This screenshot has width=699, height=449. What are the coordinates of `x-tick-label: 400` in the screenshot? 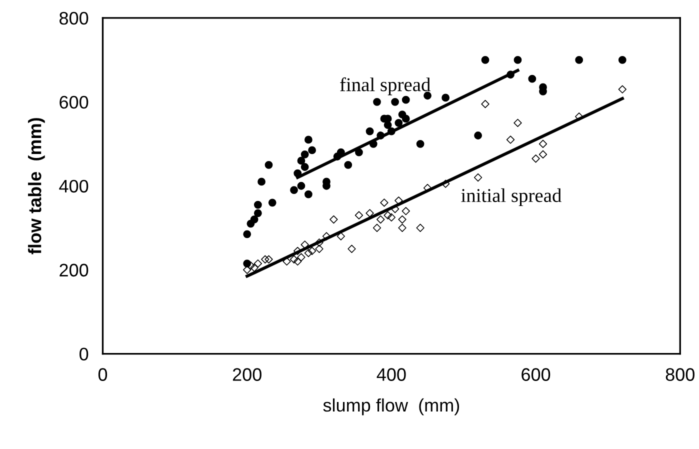 It's located at (391, 374).